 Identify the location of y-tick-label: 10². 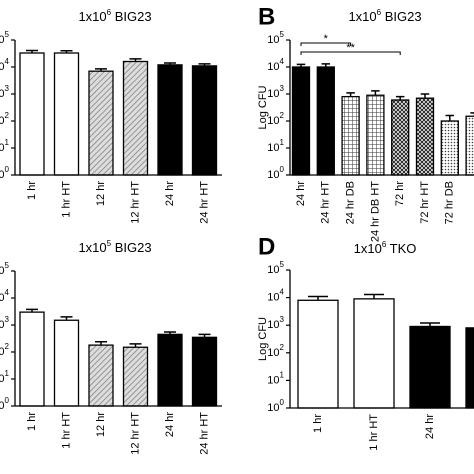
(275, 351).